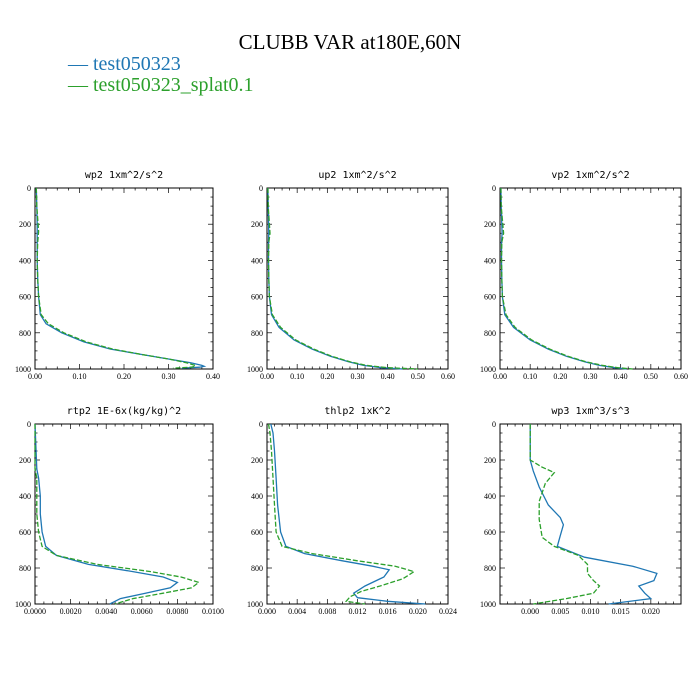  What do you see at coordinates (490, 297) in the screenshot?
I see `y-tick-label-2: 600` at bounding box center [490, 297].